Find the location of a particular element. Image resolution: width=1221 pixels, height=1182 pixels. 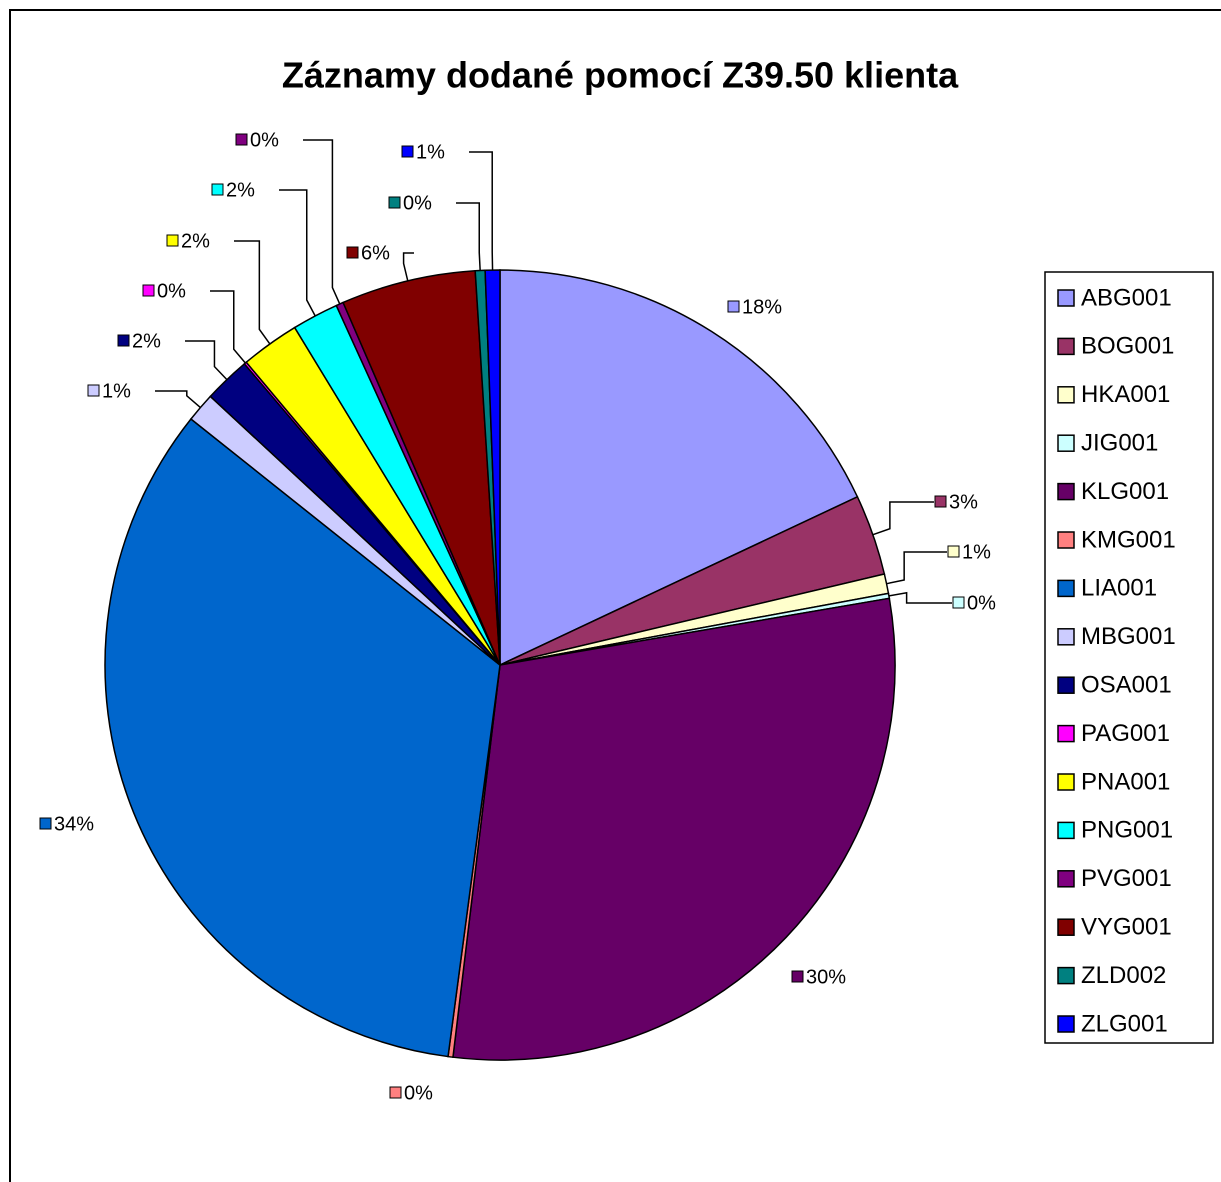

legend-label: PNG001 is located at coordinates (1127, 830).